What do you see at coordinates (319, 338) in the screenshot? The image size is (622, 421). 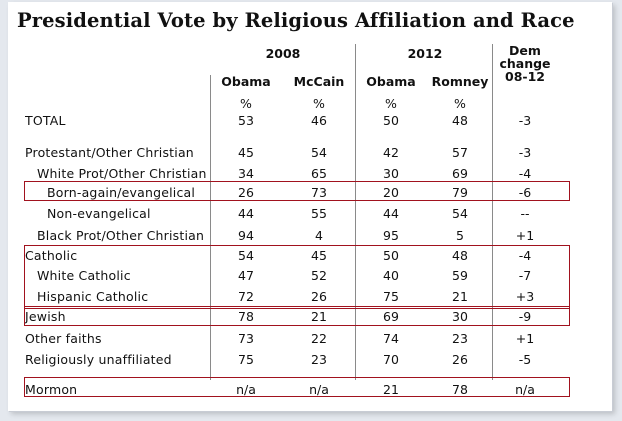 I see `cell-m08: 22` at bounding box center [319, 338].